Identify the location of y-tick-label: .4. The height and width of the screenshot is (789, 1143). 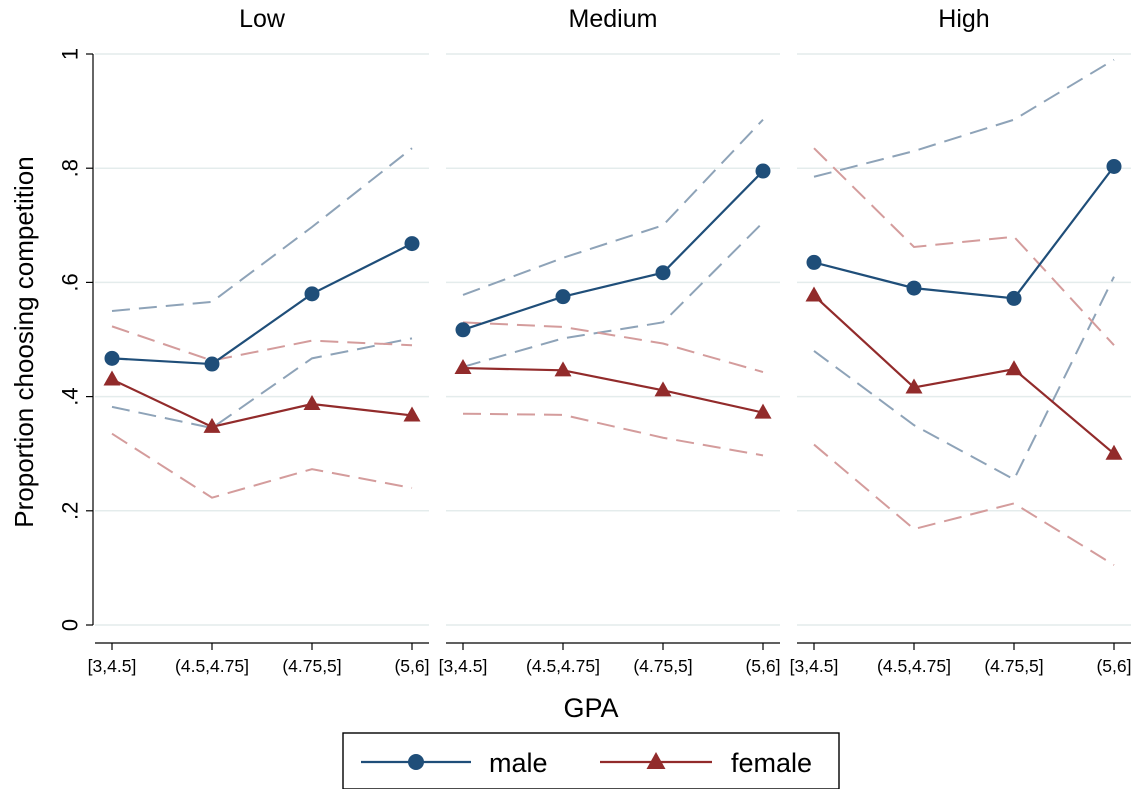
(70, 396).